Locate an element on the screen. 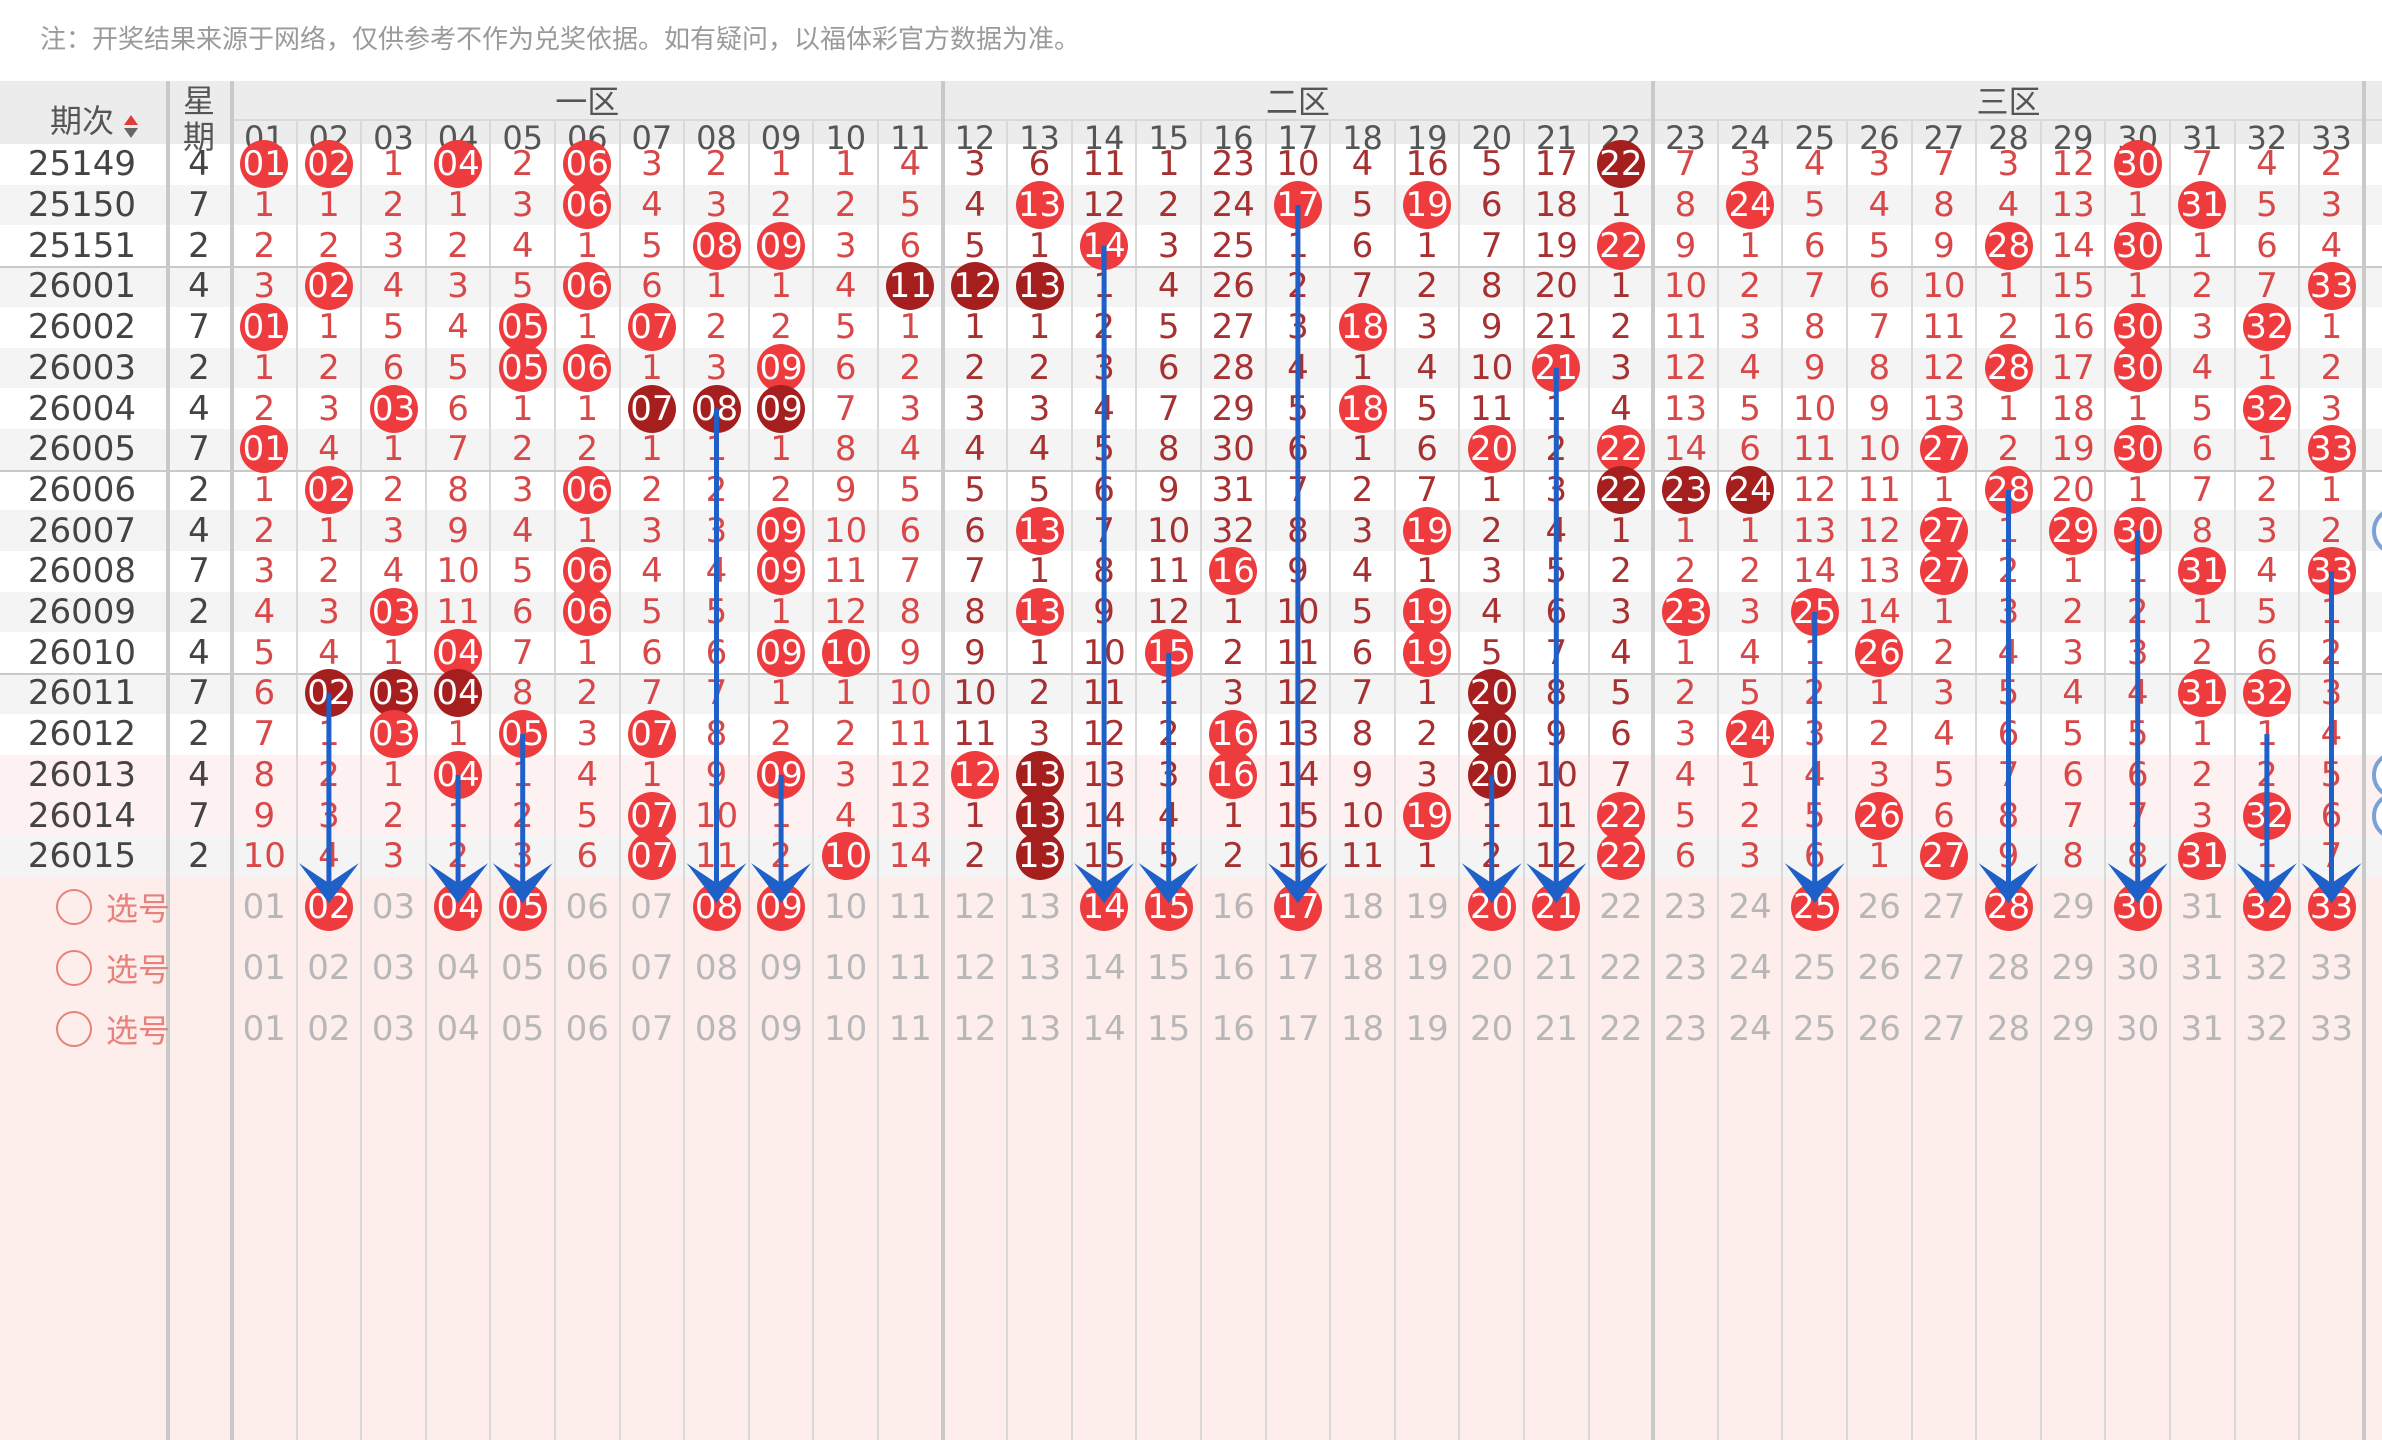  period-header: 期次 is located at coordinates (82, 120).